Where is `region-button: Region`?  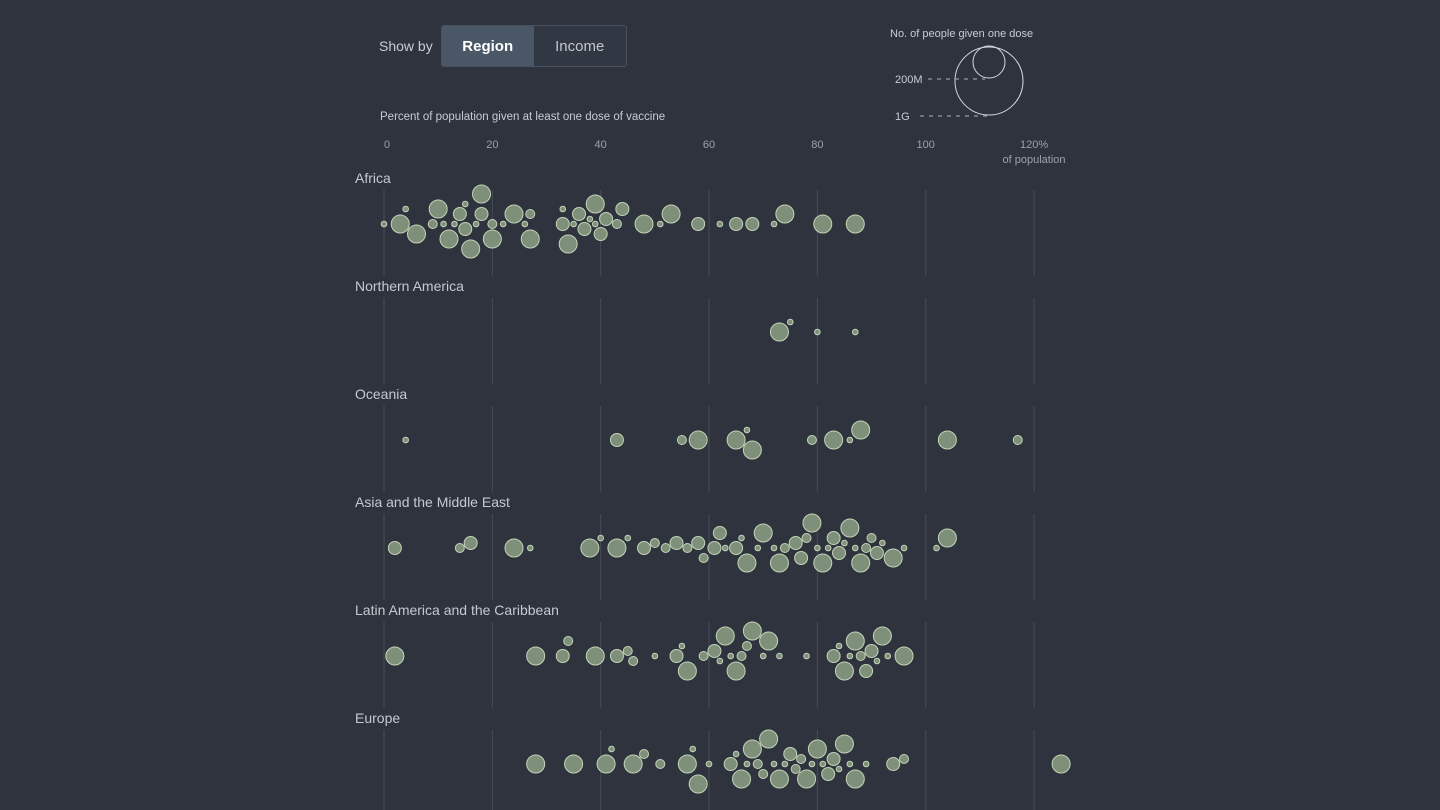 region-button: Region is located at coordinates (487, 46).